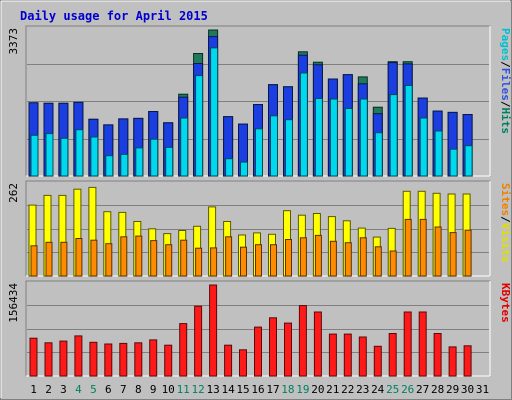  I want to click on x-tick-label: 20, so click(317, 389).